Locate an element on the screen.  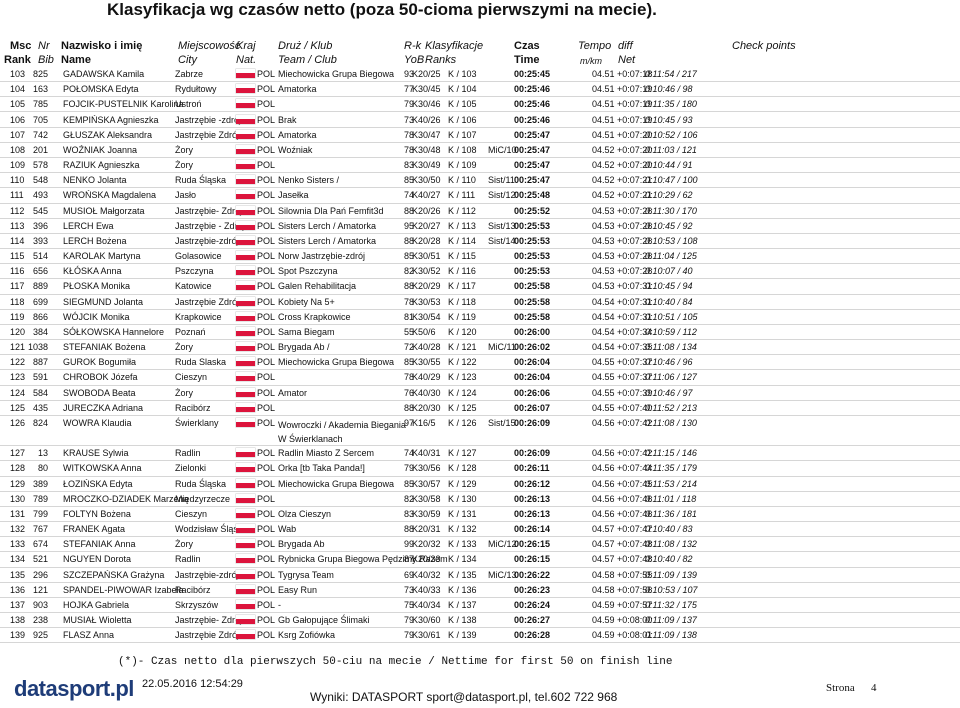
net-time: 0:11:35 / 179 is located at coordinates (671, 468).